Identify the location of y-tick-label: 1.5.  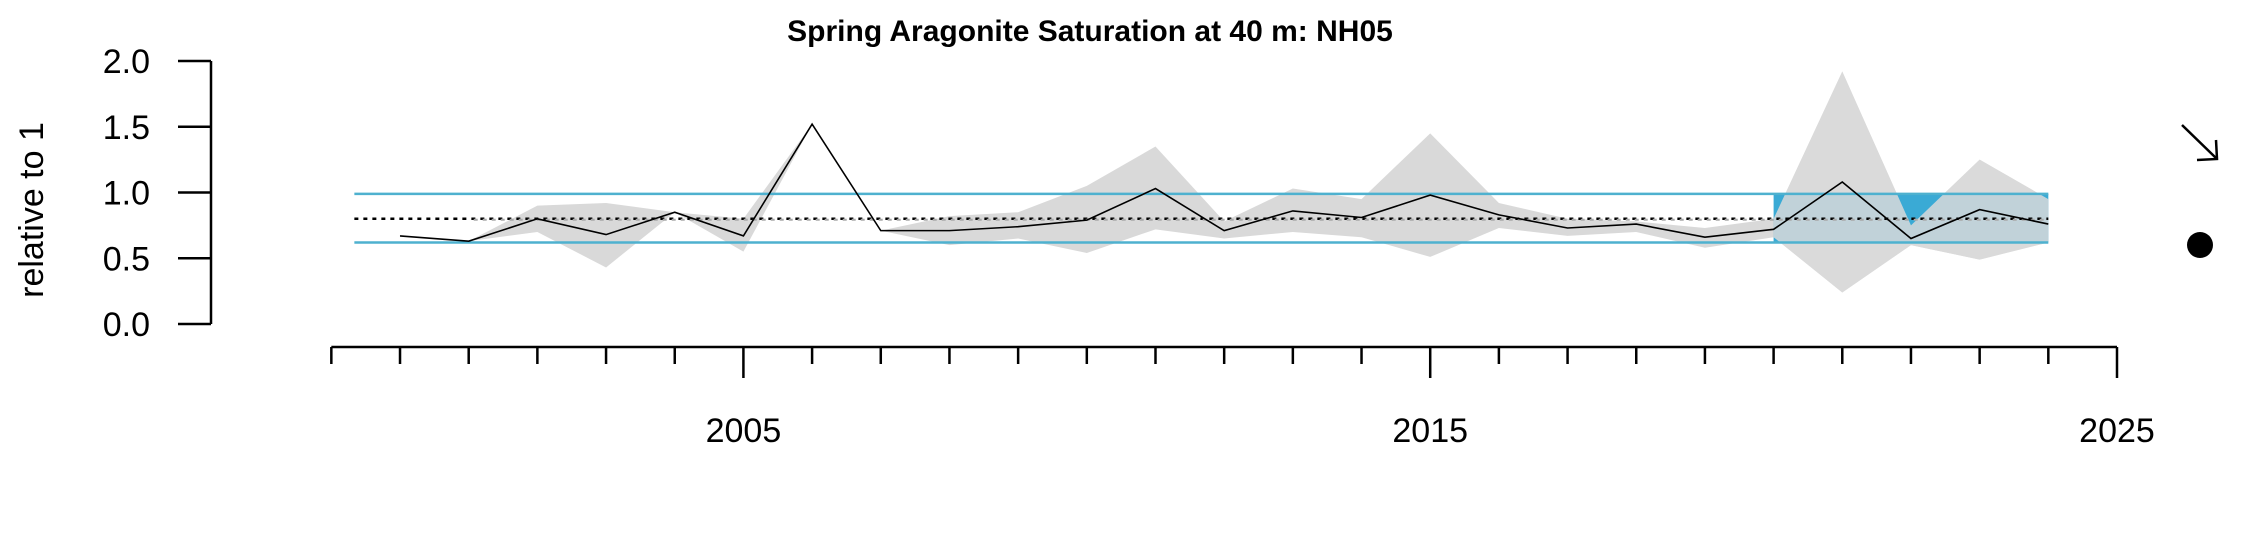
(126, 128).